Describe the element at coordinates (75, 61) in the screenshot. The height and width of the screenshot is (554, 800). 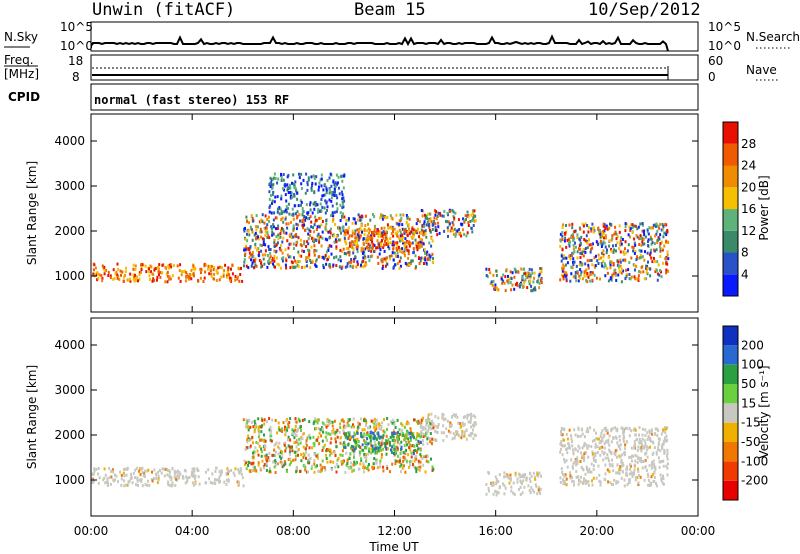
I see `freq-tick-top: 18` at that location.